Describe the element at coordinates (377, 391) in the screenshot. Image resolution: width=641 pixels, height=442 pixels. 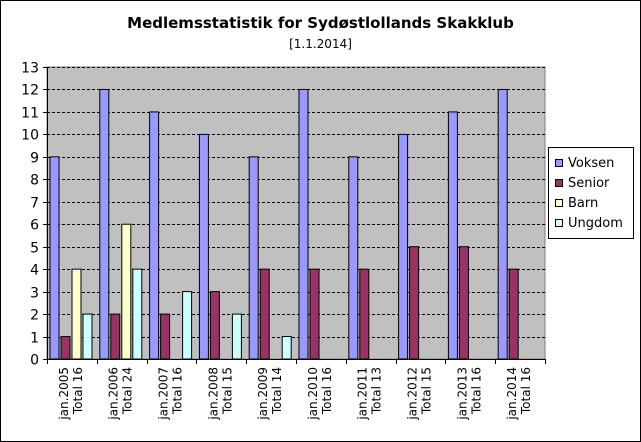
I see `x-category-label: Total 13` at that location.